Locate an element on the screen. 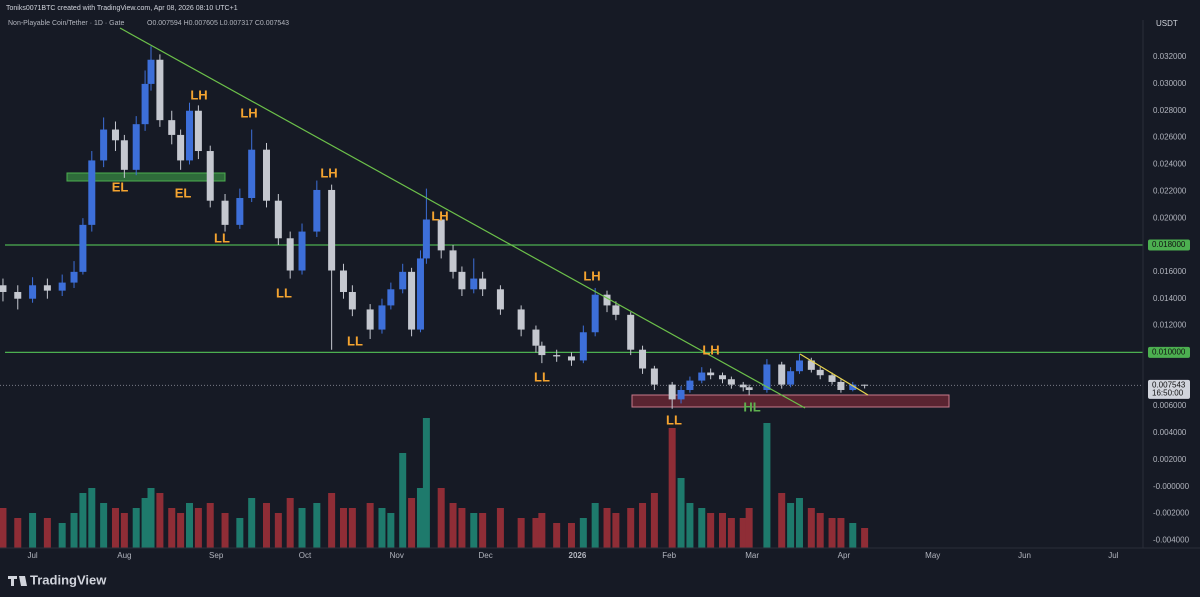 The image size is (1200, 597). last-price-badge is located at coordinates (1169, 389).